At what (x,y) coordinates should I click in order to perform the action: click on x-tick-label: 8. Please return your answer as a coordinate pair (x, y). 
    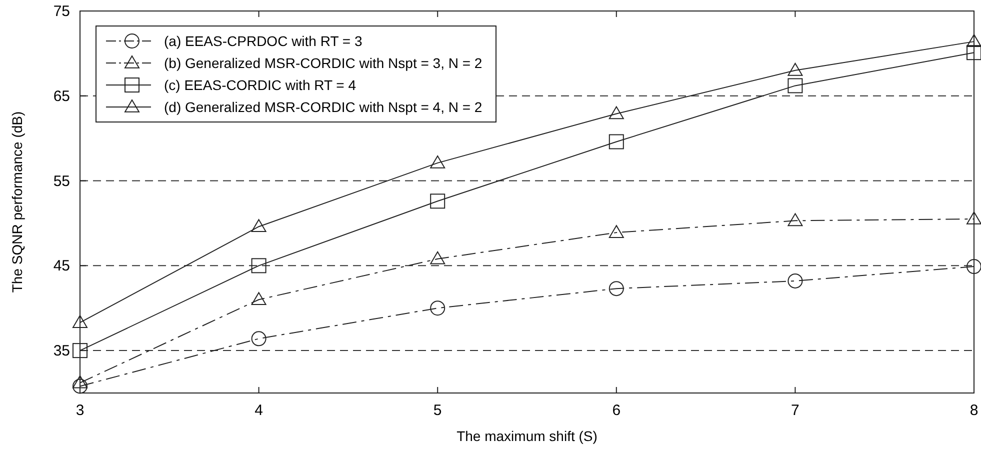
    Looking at the image, I should click on (974, 410).